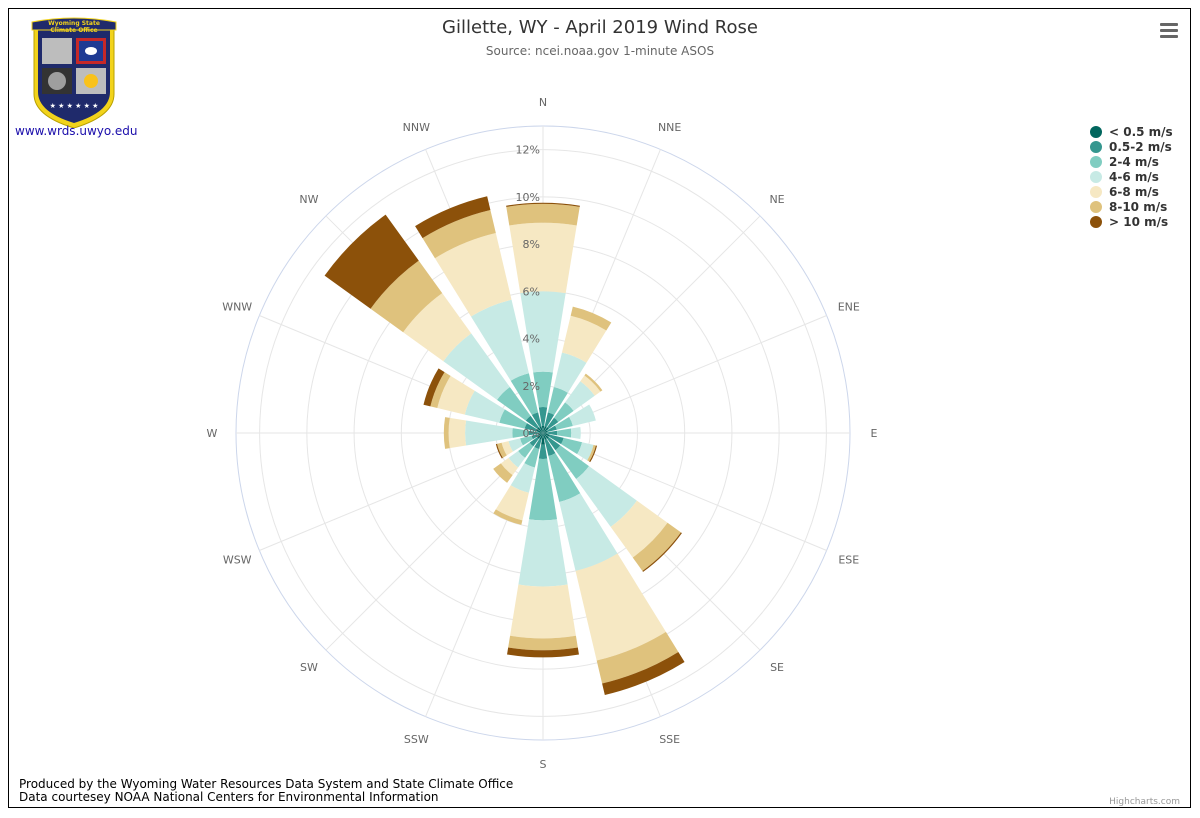 The image size is (1200, 818). Describe the element at coordinates (76, 131) in the screenshot. I see `website-link: www.wrds.uwyo.edu` at that location.